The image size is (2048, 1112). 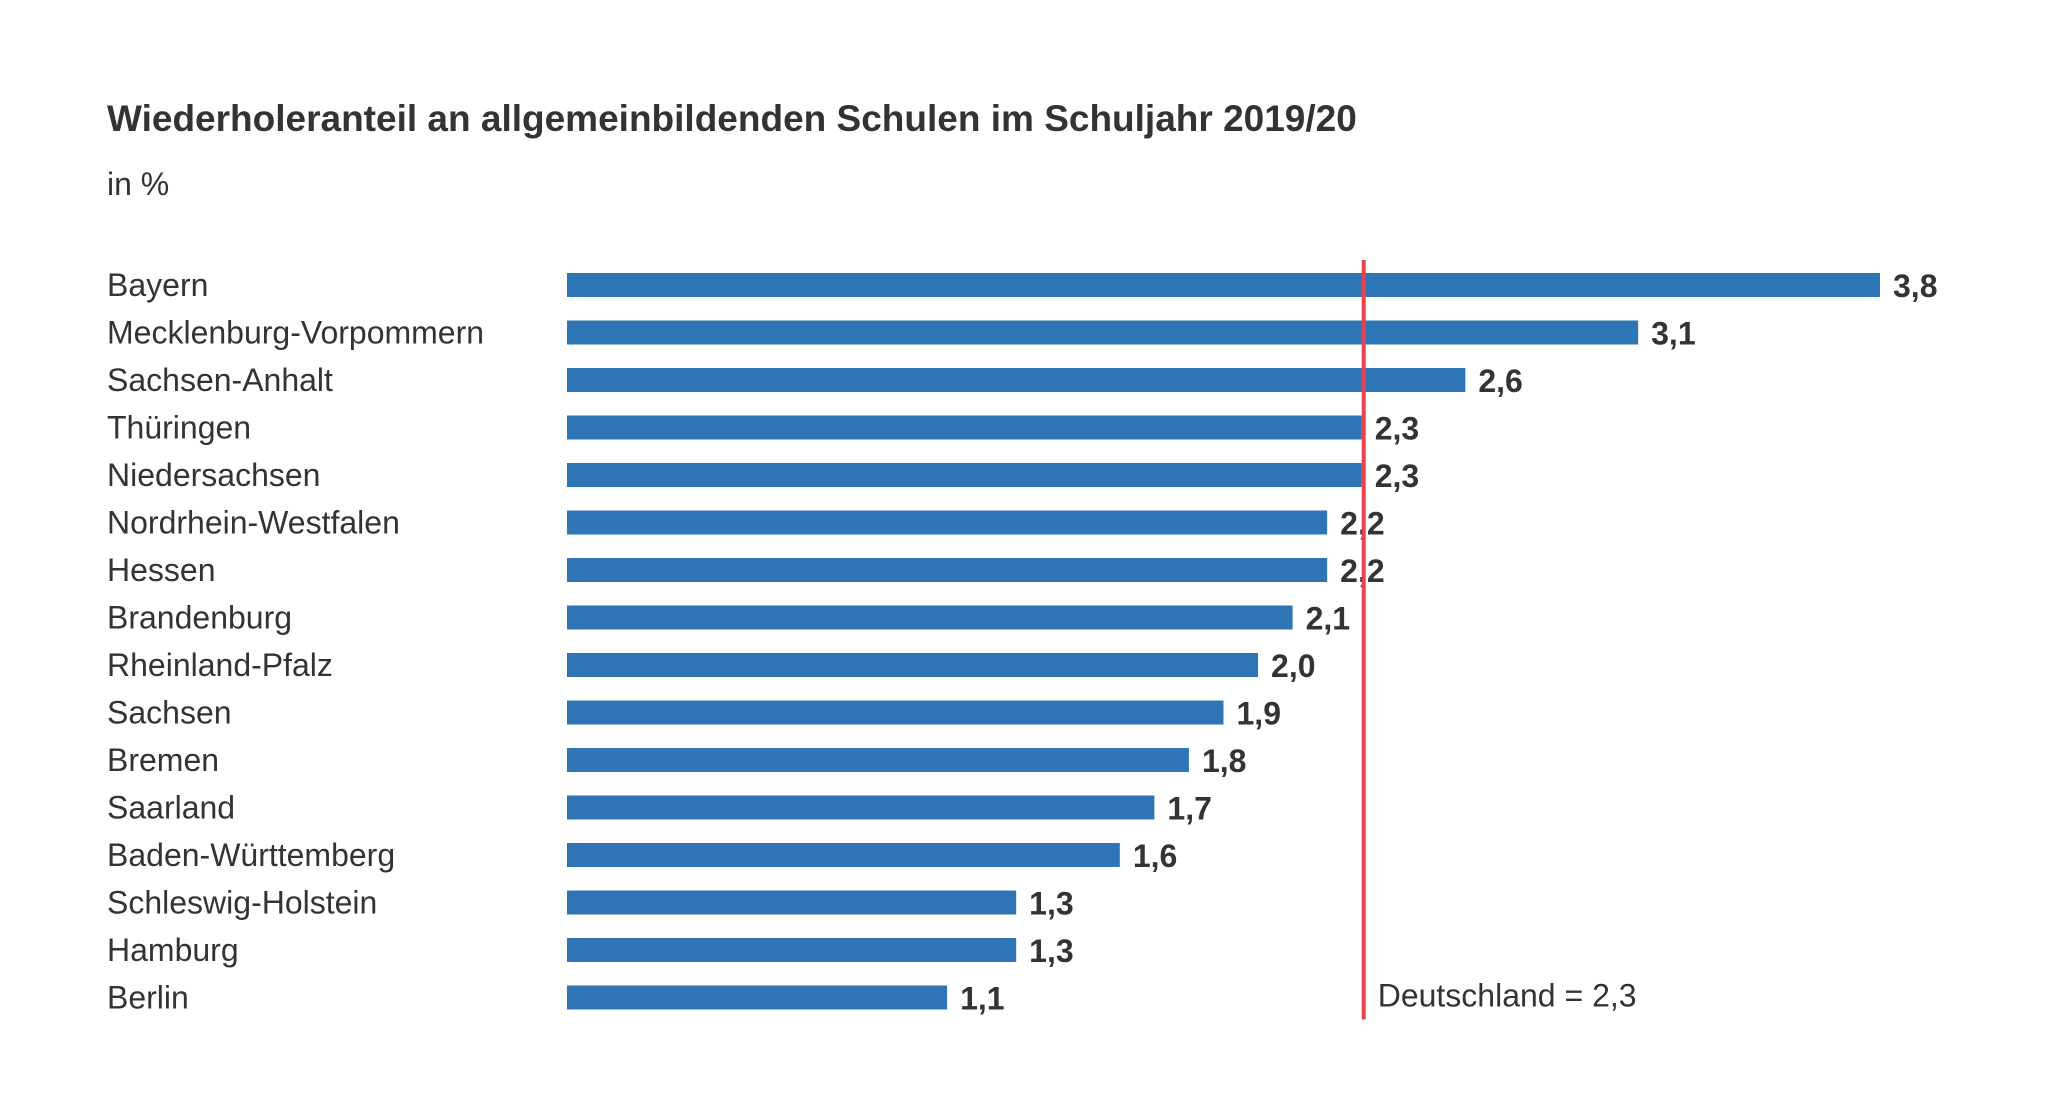 What do you see at coordinates (161, 570) in the screenshot?
I see `category-label: Hessen` at bounding box center [161, 570].